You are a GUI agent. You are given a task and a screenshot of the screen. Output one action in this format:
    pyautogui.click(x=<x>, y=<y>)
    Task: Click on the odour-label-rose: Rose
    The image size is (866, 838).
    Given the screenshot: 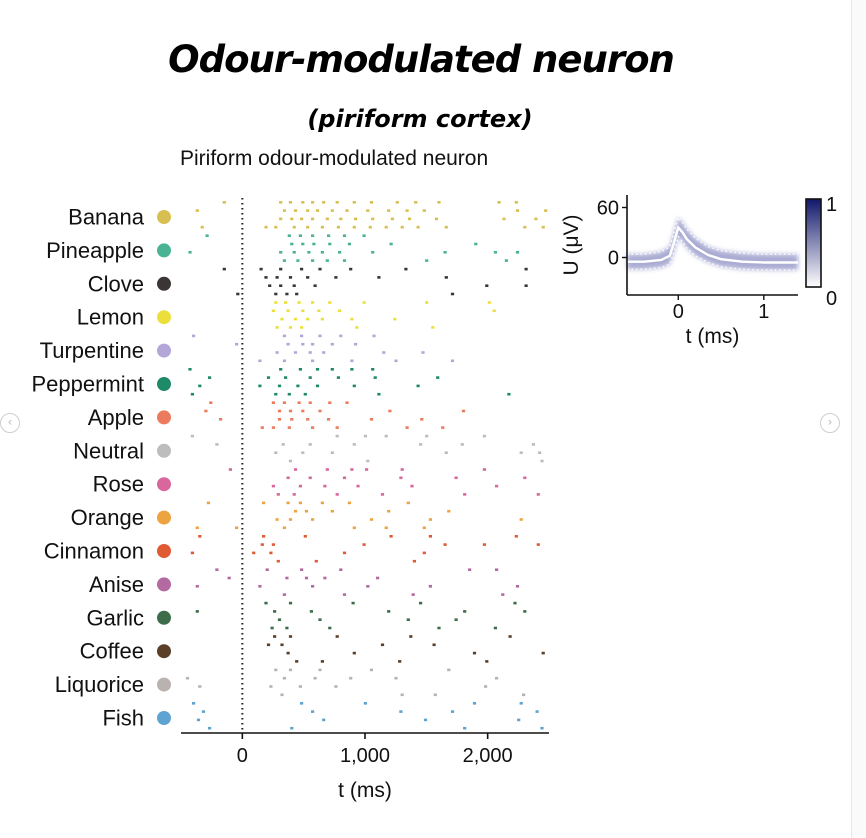 What is the action you would take?
    pyautogui.click(x=118, y=484)
    